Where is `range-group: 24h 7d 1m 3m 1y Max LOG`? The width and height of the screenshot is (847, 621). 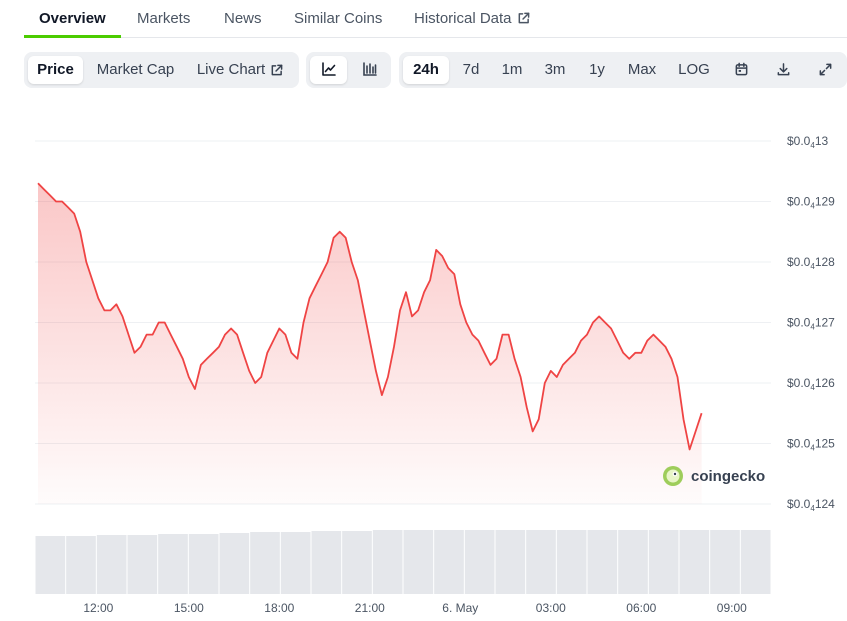
range-group: 24h 7d 1m 3m 1y Max LOG is located at coordinates (623, 70).